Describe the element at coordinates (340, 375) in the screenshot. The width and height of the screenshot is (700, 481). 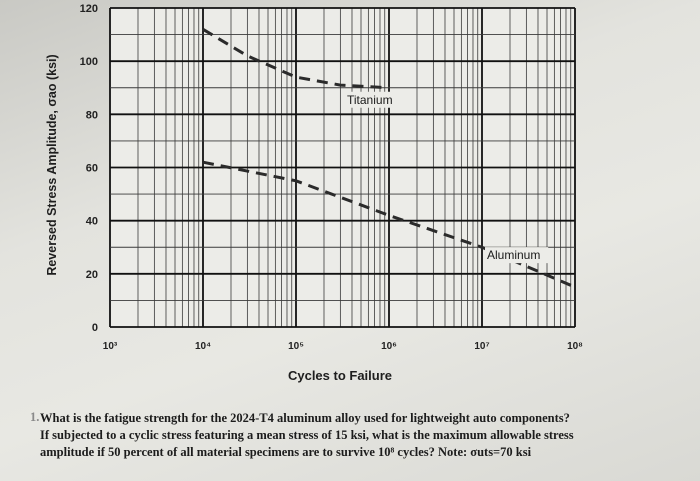
I see `x-axis-label: Cycles to Failure` at that location.